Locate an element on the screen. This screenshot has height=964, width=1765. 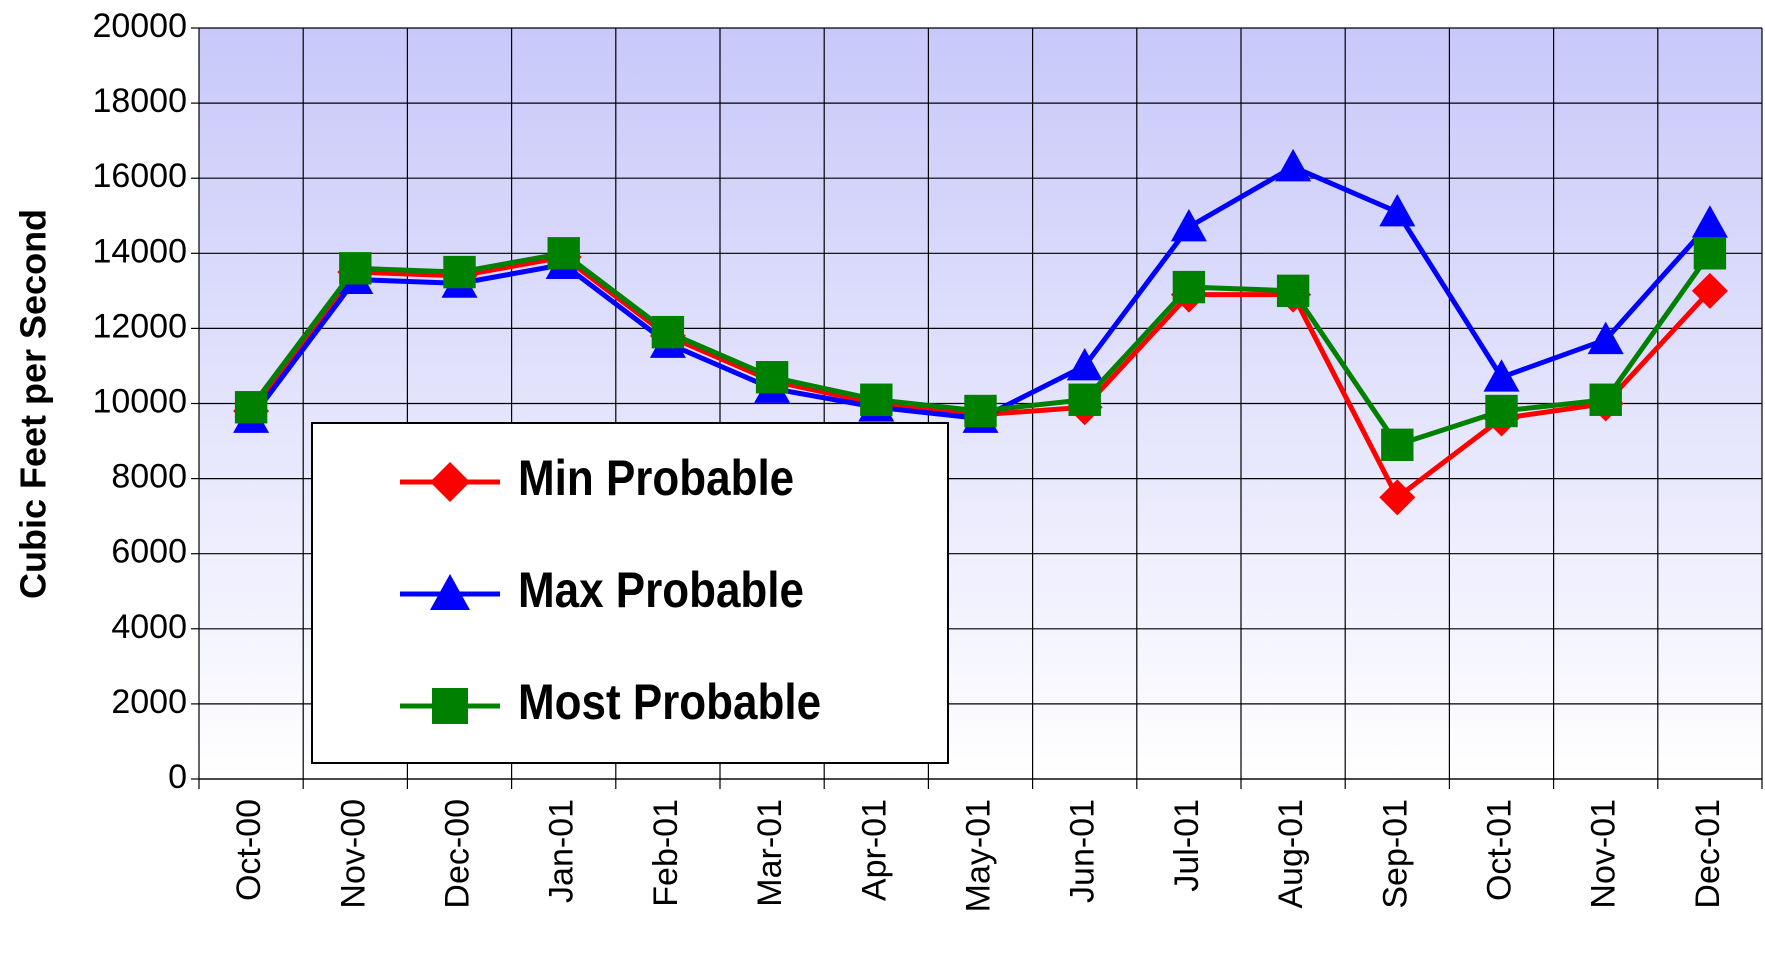
x-tick-label: Apr-01 is located at coordinates (874, 850).